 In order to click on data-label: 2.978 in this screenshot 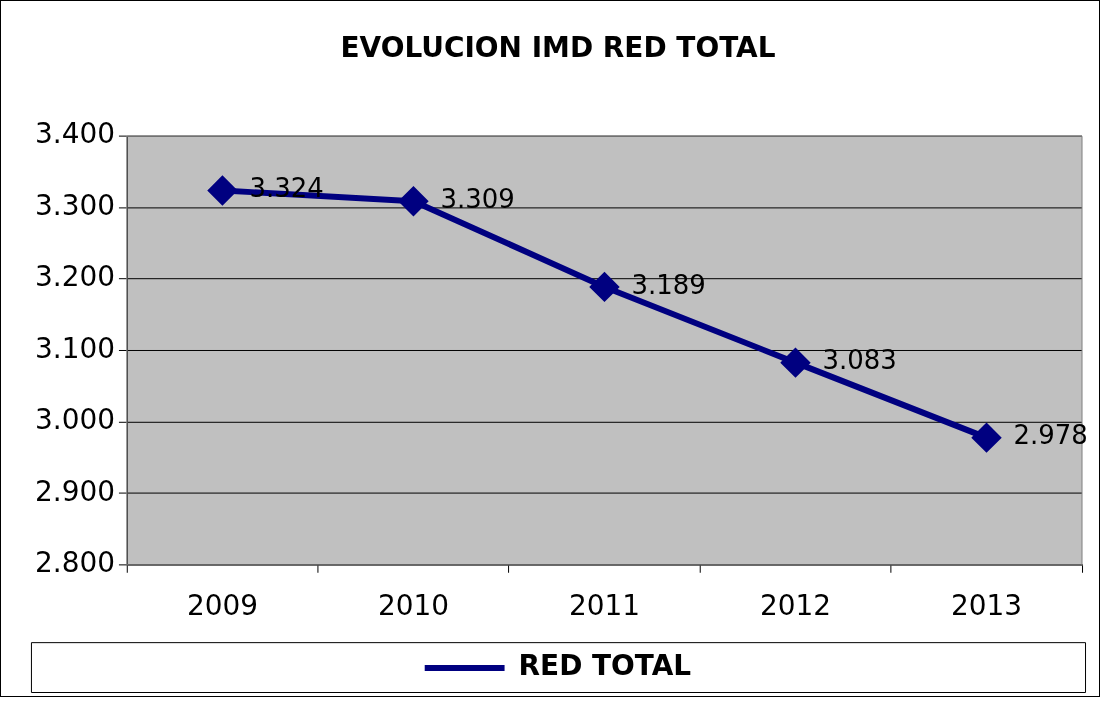, I will do `click(1050, 435)`.